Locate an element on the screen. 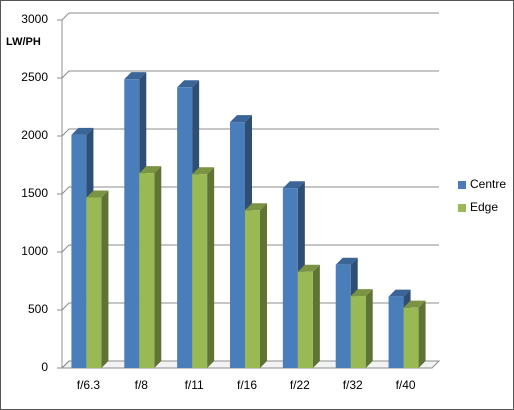 The width and height of the screenshot is (514, 410). x-tick-label: f/22 is located at coordinates (300, 385).